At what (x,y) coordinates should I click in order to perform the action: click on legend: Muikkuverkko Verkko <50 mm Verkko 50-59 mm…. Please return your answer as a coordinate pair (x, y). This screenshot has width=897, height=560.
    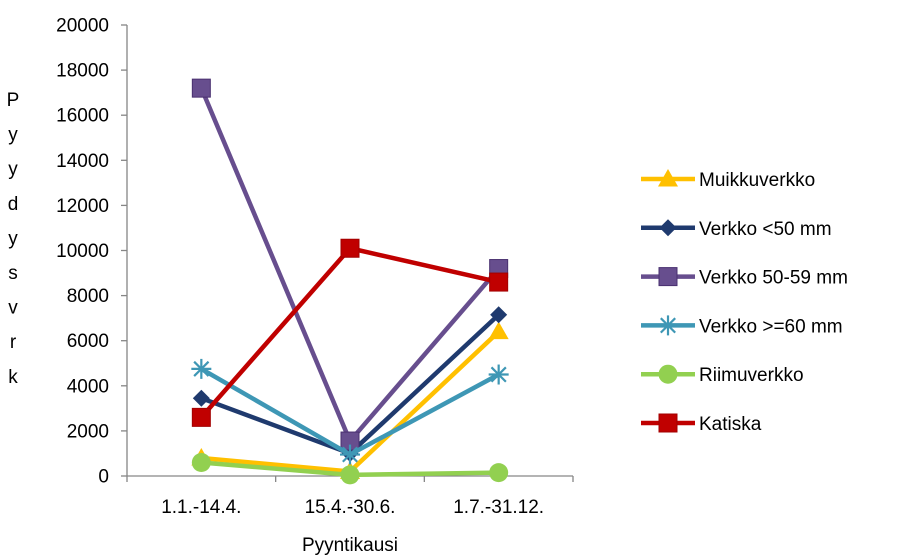
    Looking at the image, I should click on (744, 302).